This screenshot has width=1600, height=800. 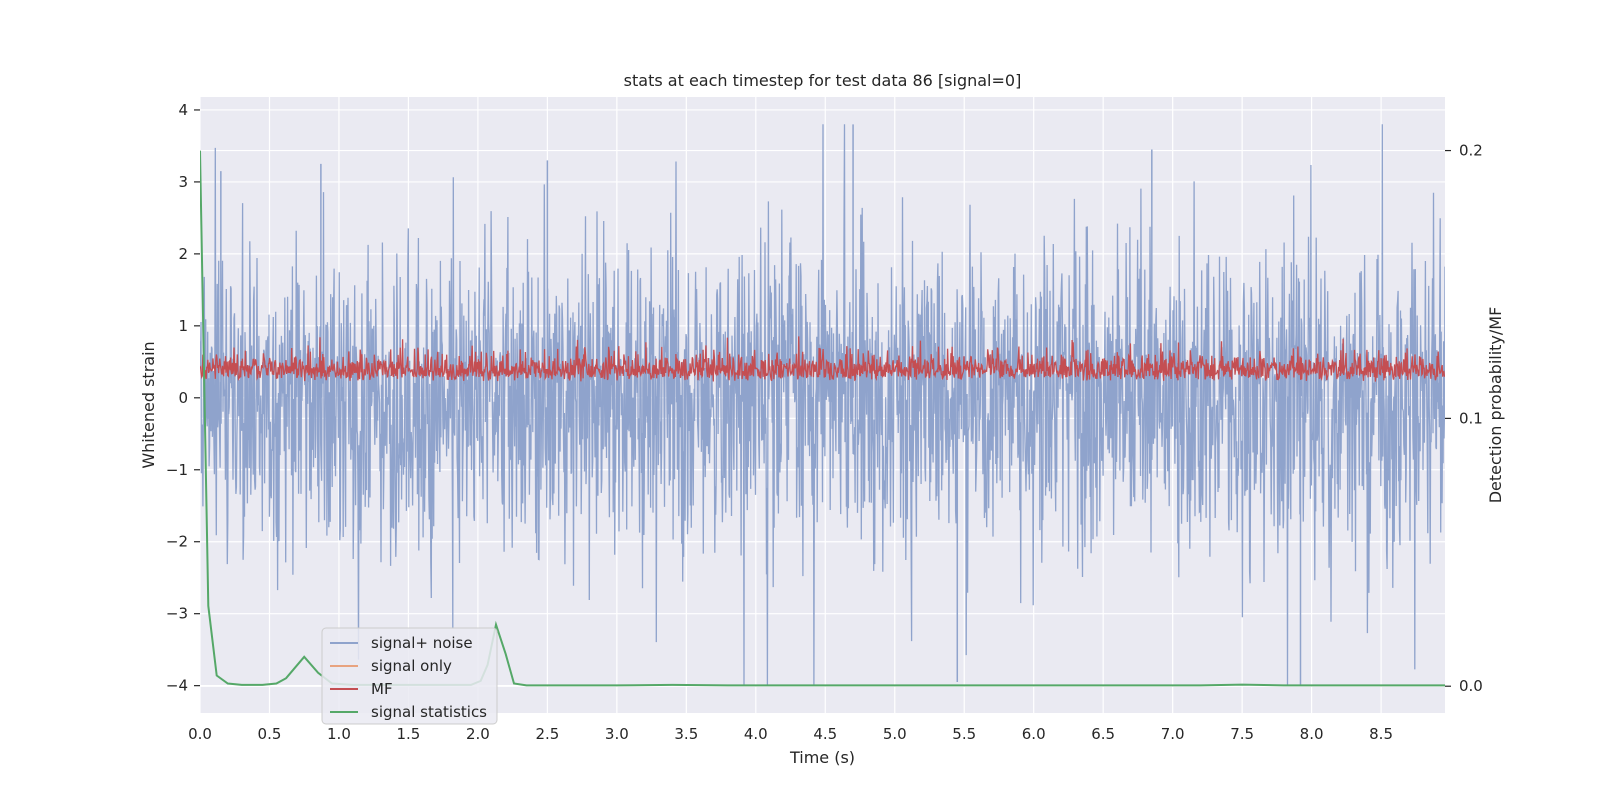 What do you see at coordinates (547, 734) in the screenshot?
I see `x-tick-label: 2.5` at bounding box center [547, 734].